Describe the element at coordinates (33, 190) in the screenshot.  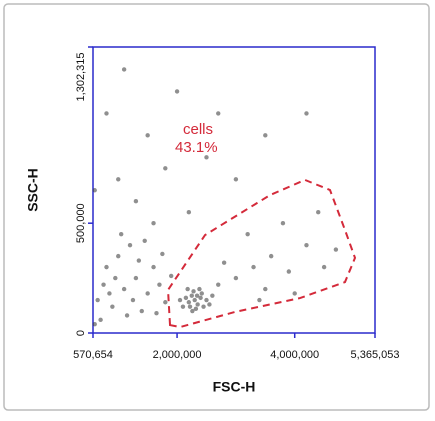
I see `y-axis-label: SSC-H` at that location.